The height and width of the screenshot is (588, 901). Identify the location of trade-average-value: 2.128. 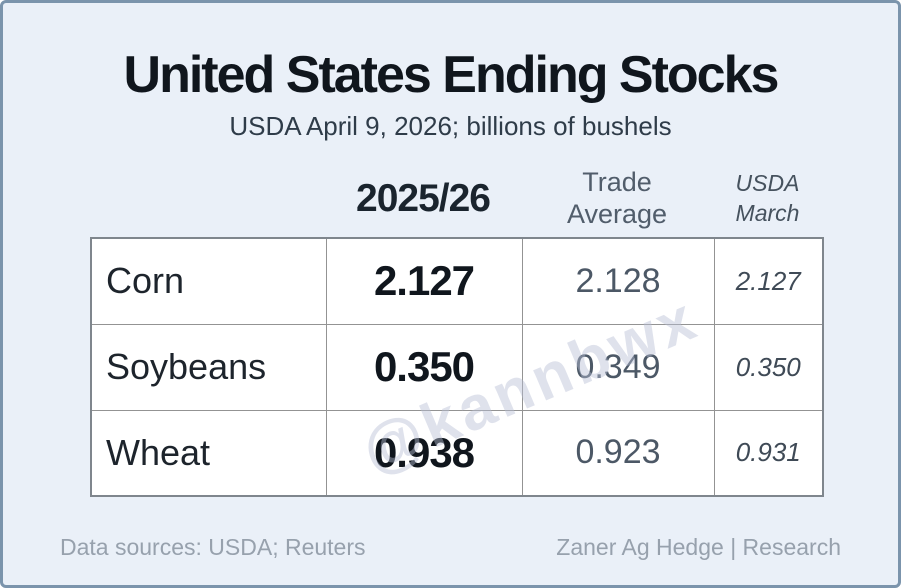
(618, 281).